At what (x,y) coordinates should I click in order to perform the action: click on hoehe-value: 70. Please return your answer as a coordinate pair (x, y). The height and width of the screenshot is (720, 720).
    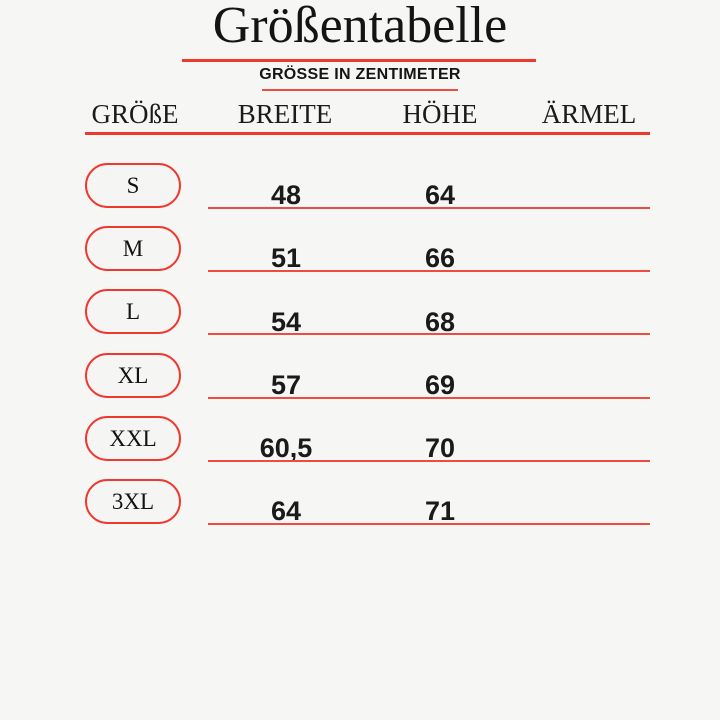
    Looking at the image, I should click on (440, 447).